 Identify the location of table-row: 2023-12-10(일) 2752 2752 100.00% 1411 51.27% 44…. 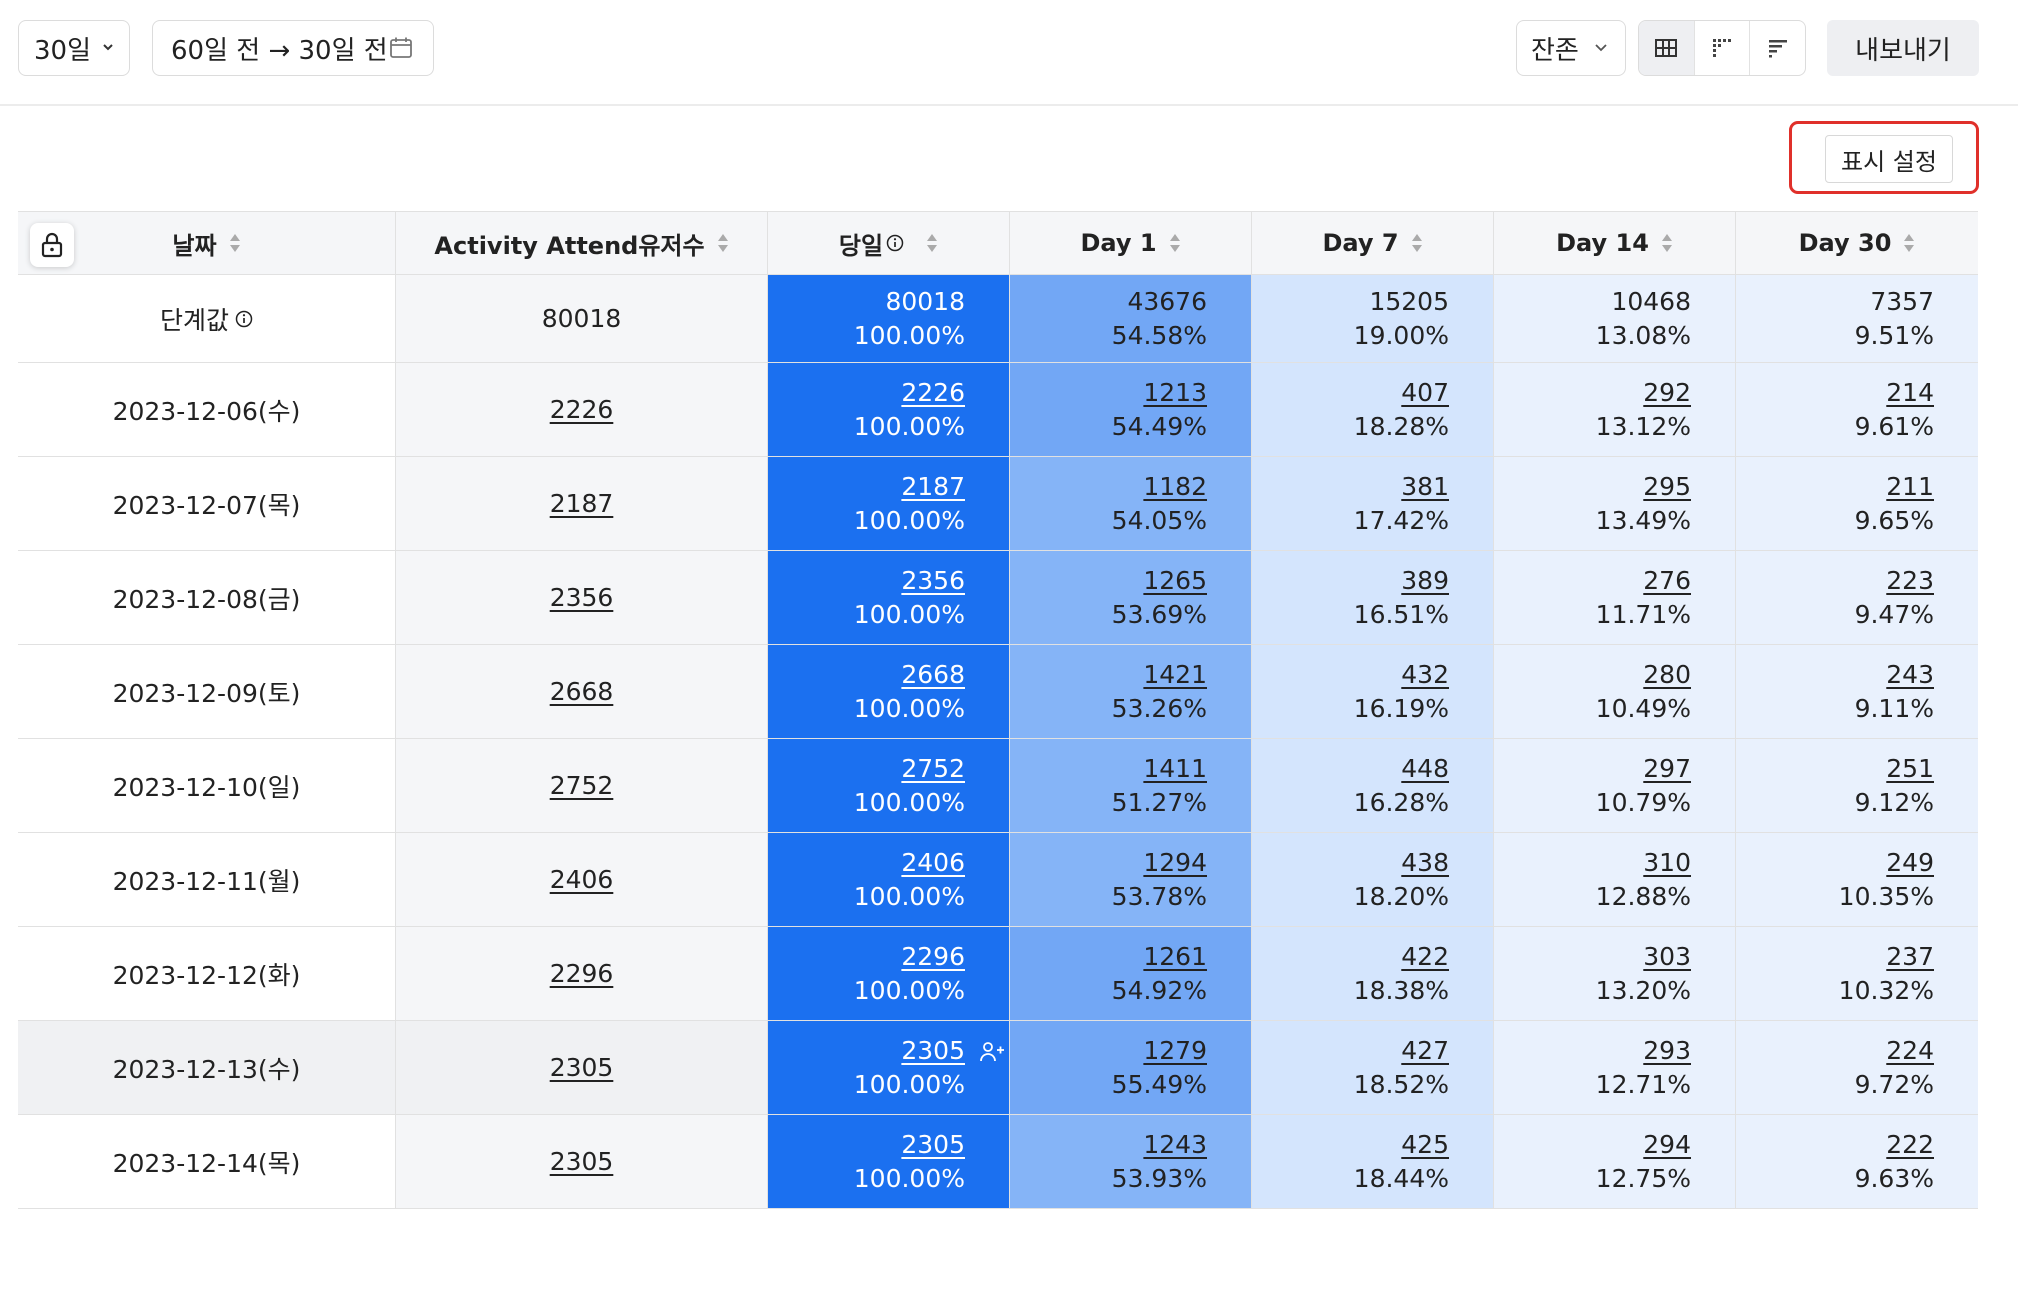
(998, 786).